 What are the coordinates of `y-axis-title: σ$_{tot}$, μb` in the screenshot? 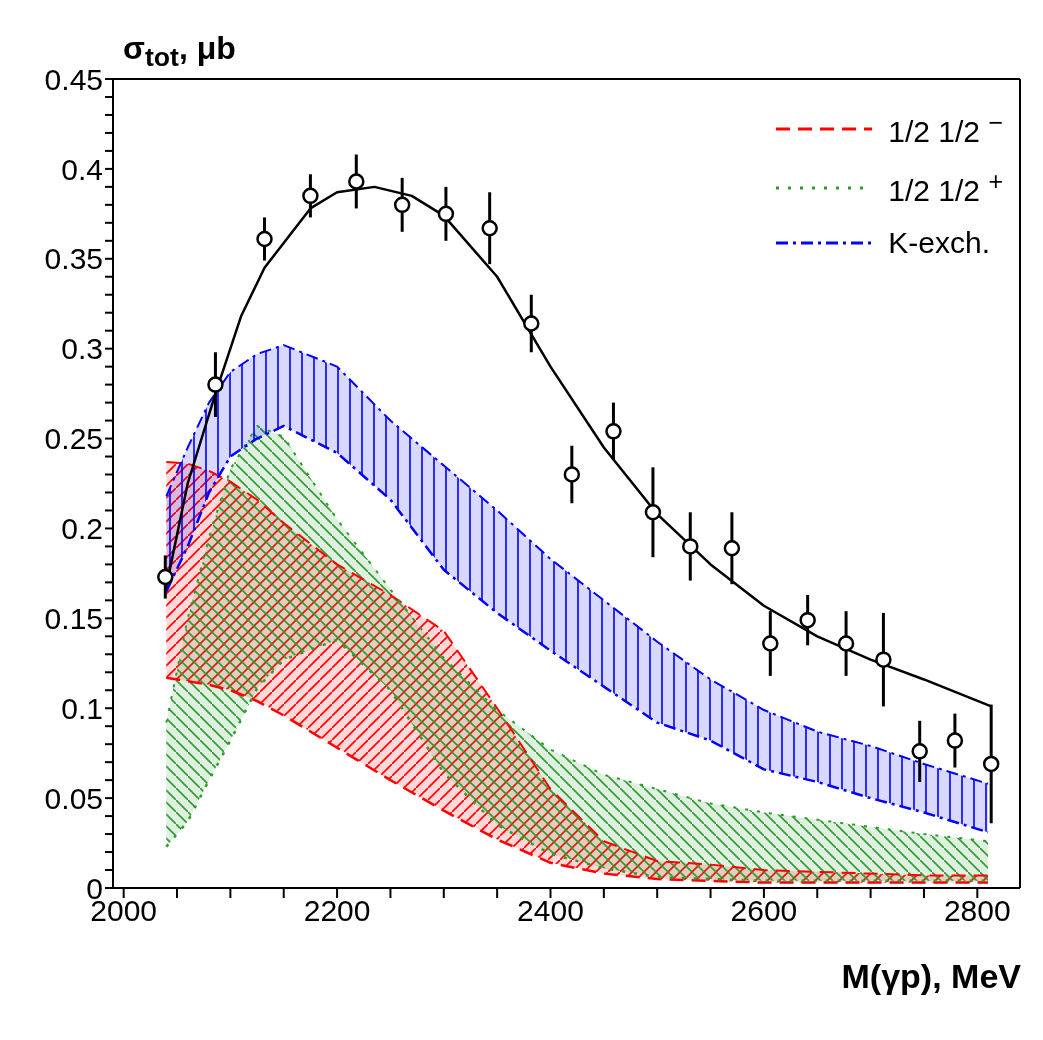 It's located at (179, 52).